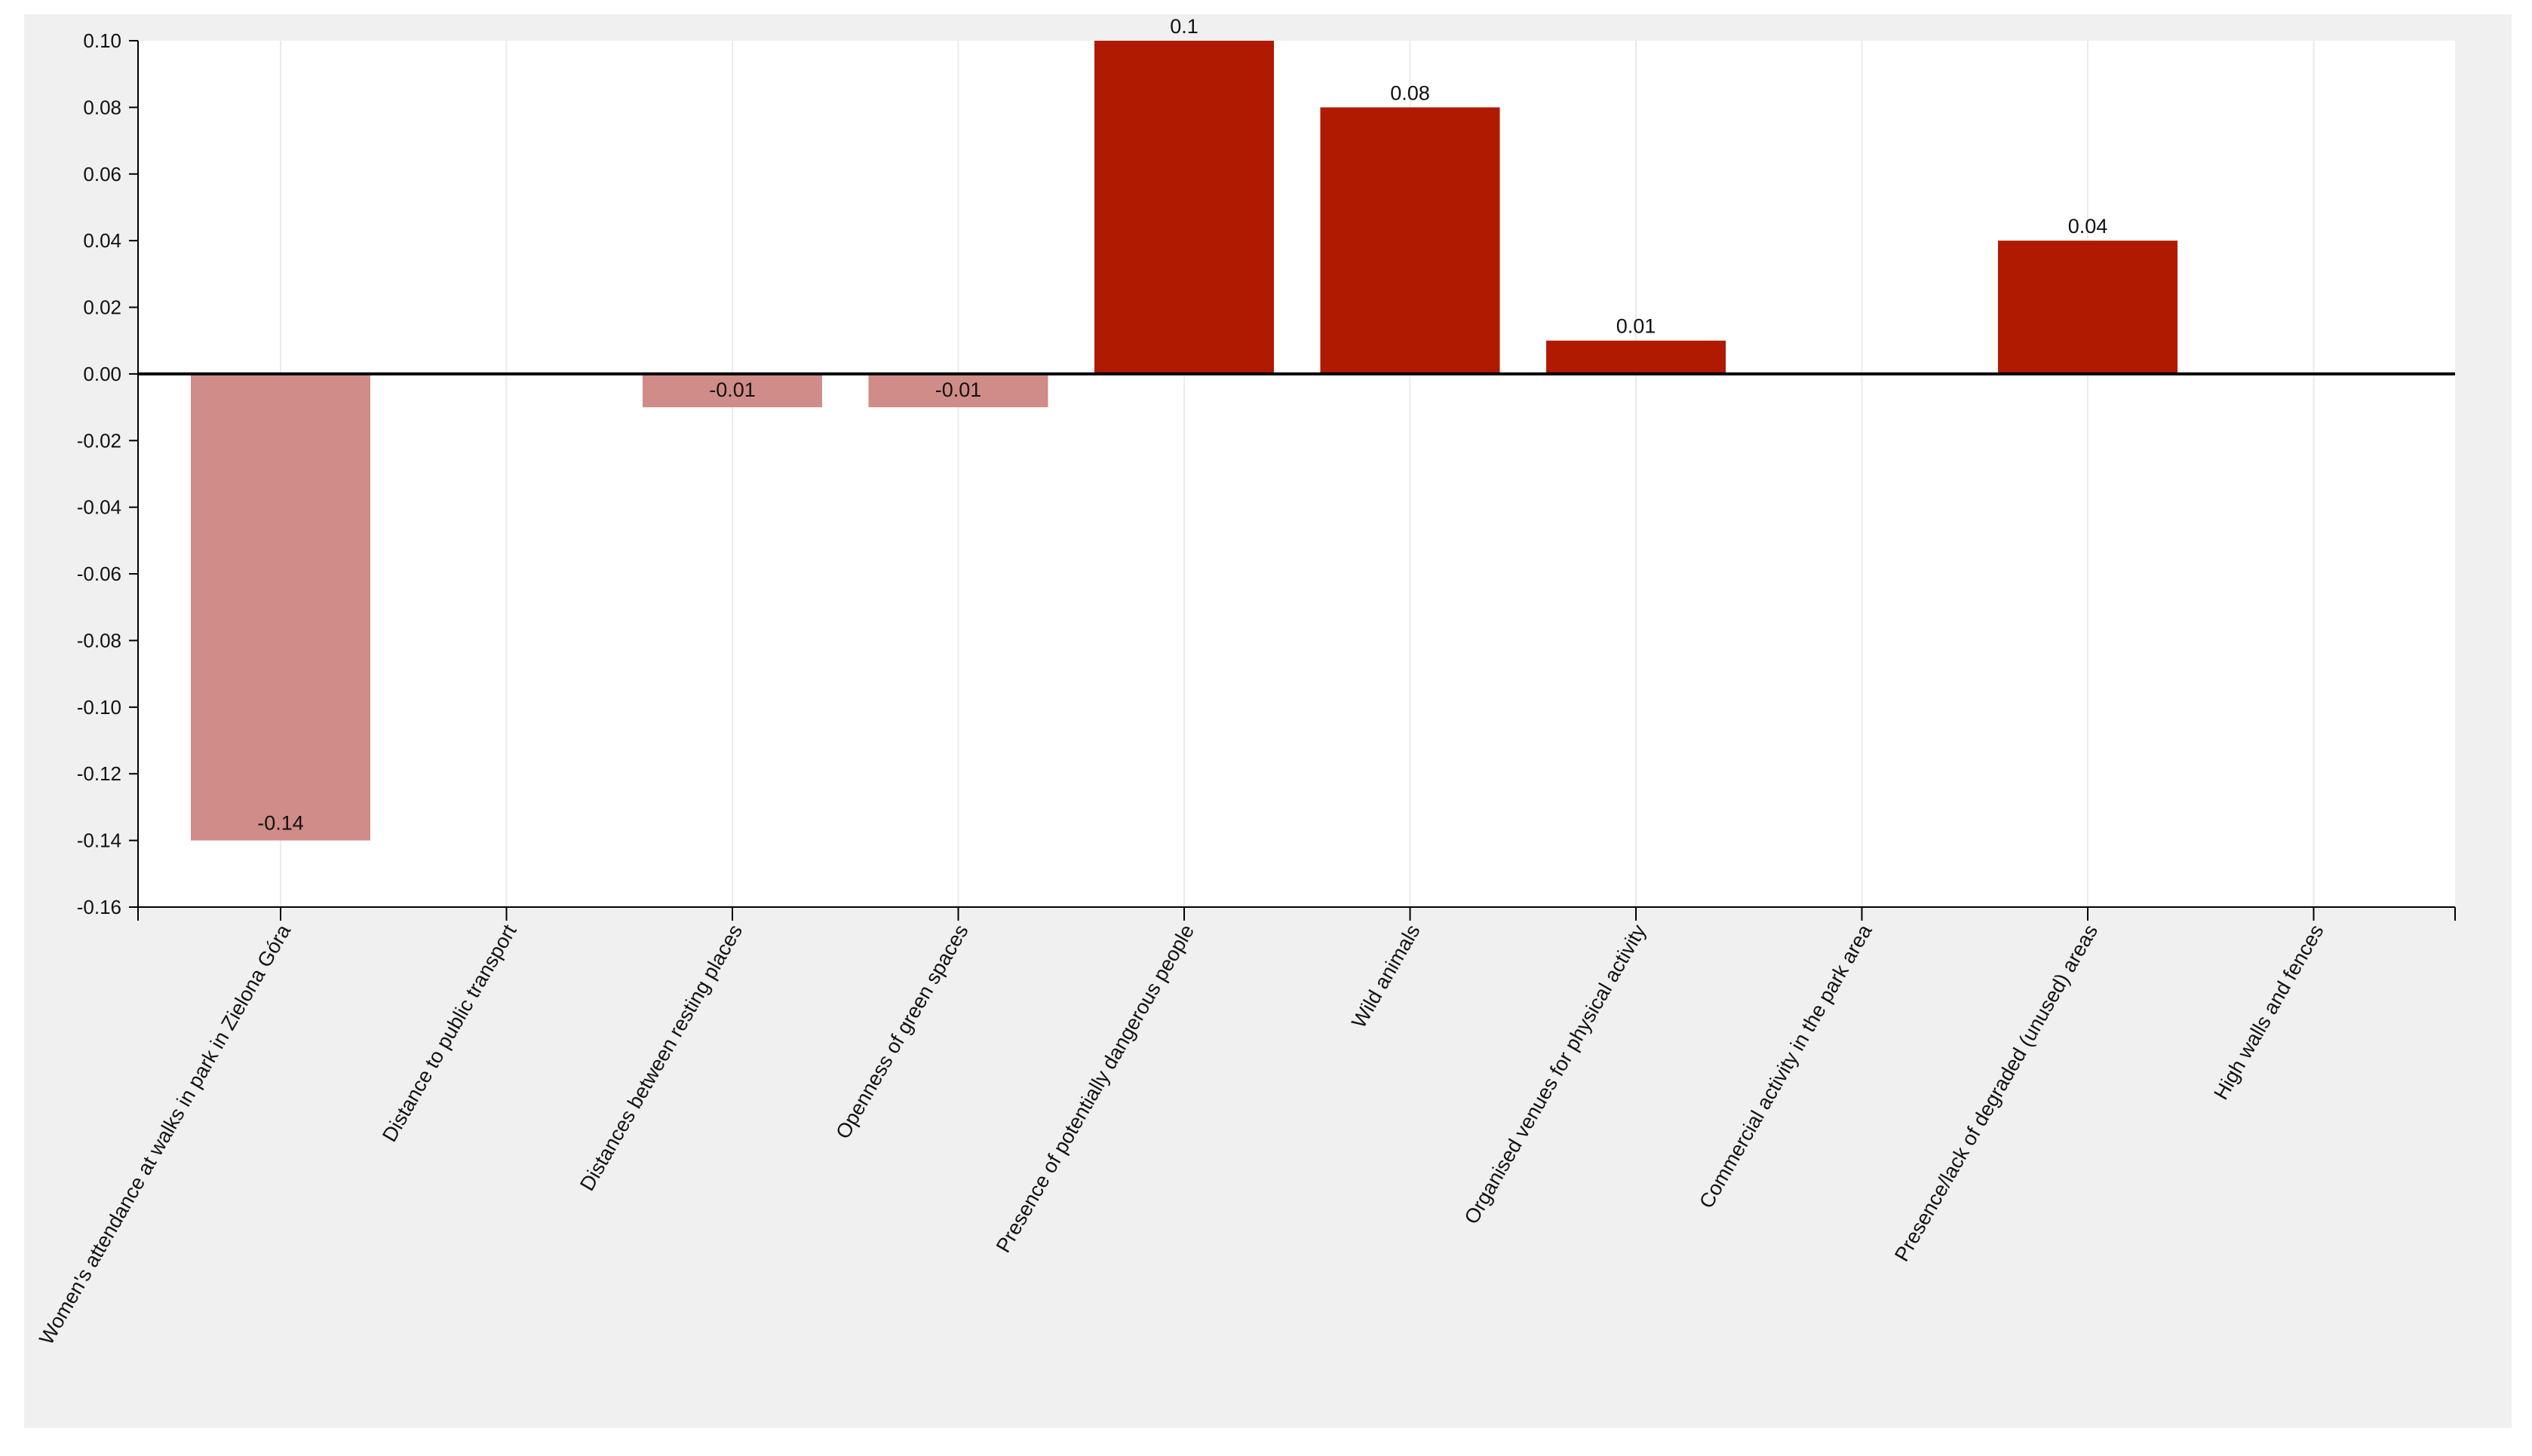  I want to click on category-label: Openness of green spaces, so click(901, 1031).